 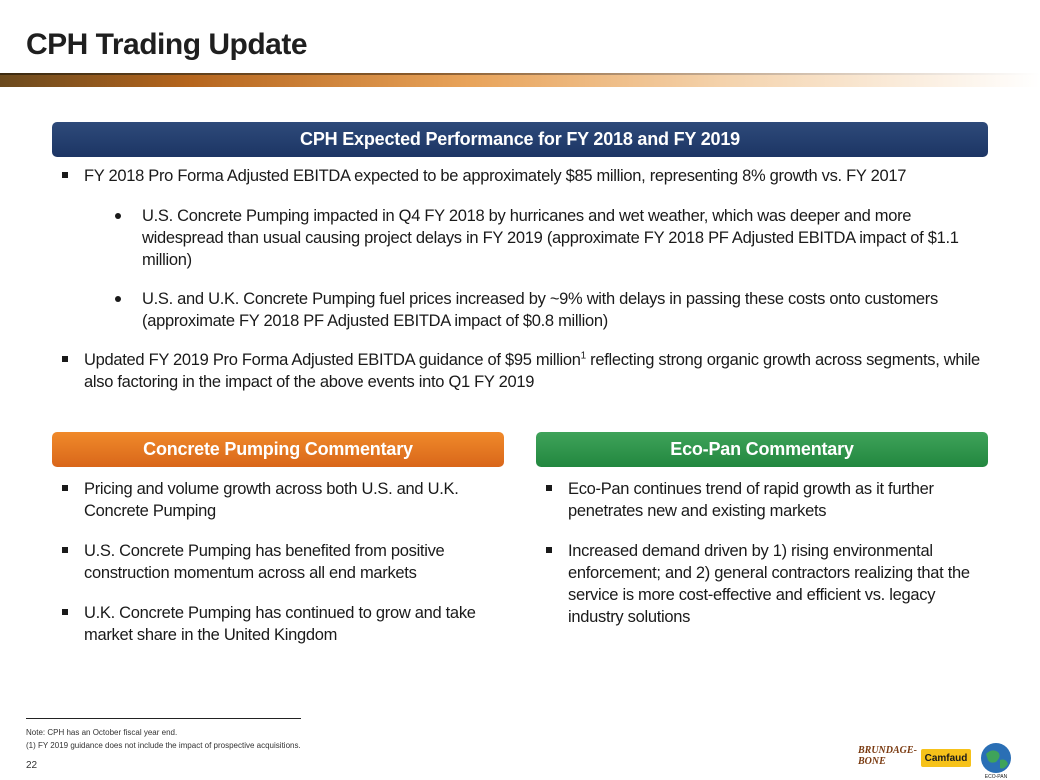 I want to click on brundage-bone-logo: BRUNDAGE-BONE, so click(x=887, y=756).